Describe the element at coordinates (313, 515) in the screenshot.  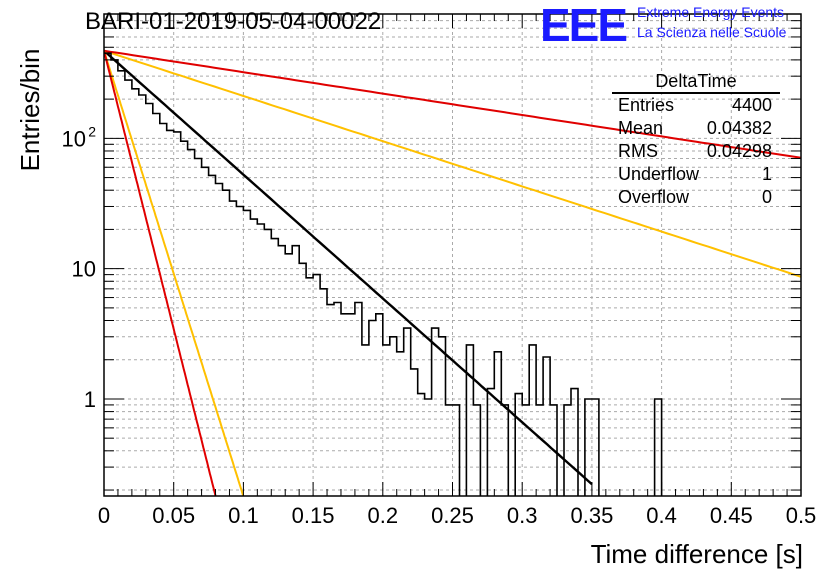
I see `x-tick-label: 0.15` at that location.